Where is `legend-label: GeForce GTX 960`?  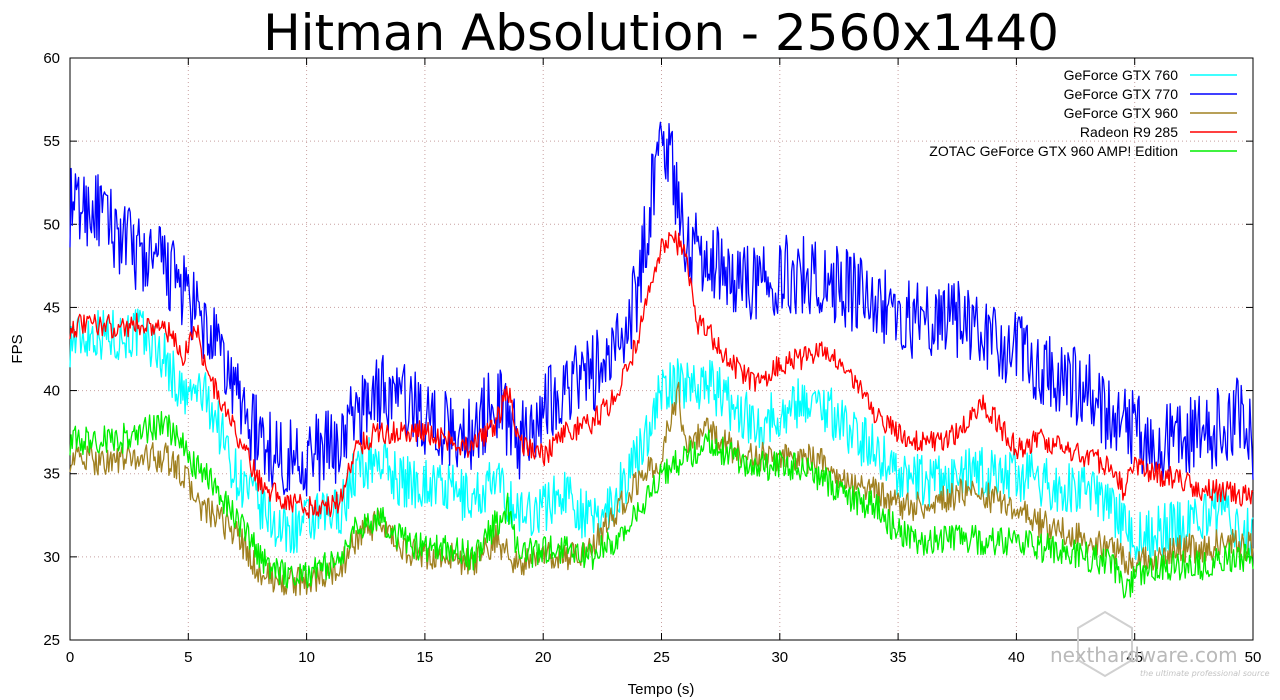 legend-label: GeForce GTX 960 is located at coordinates (1121, 113).